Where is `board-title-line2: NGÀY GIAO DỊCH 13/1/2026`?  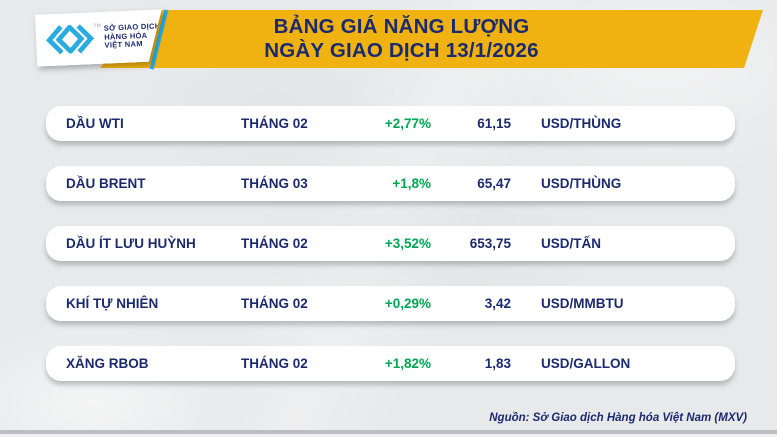
board-title-line2: NGÀY GIAO DỊCH 13/1/2026 is located at coordinates (401, 50).